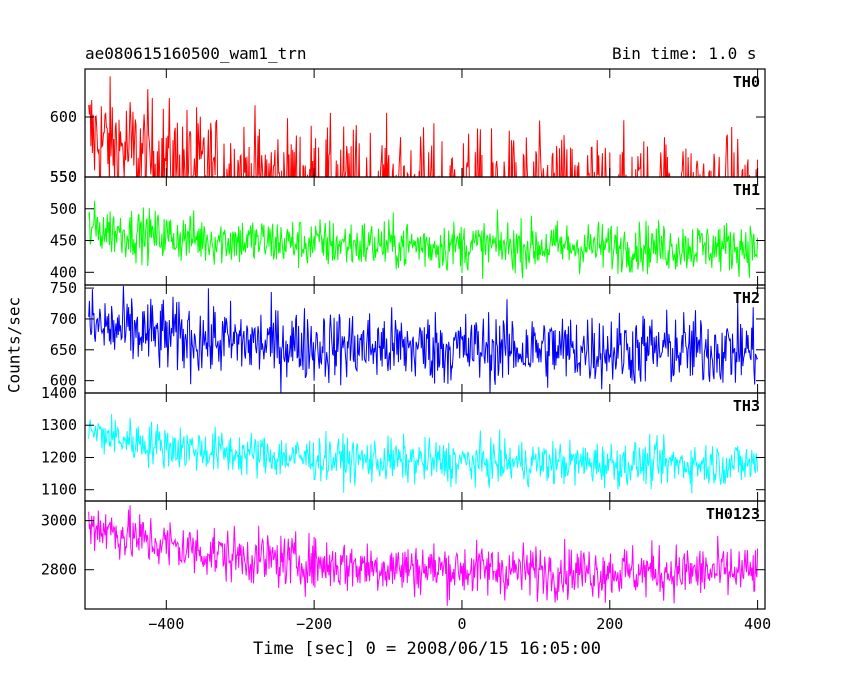 The width and height of the screenshot is (850, 680). What do you see at coordinates (423, 126) in the screenshot?
I see `series-line-th0` at bounding box center [423, 126].